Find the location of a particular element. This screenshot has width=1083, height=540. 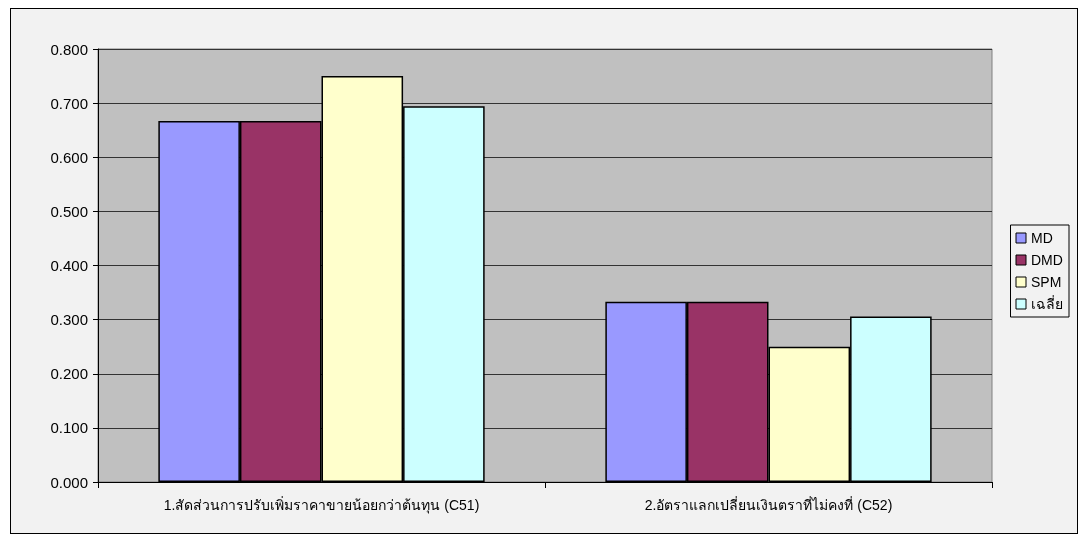

legend-label: MD is located at coordinates (1042, 238).